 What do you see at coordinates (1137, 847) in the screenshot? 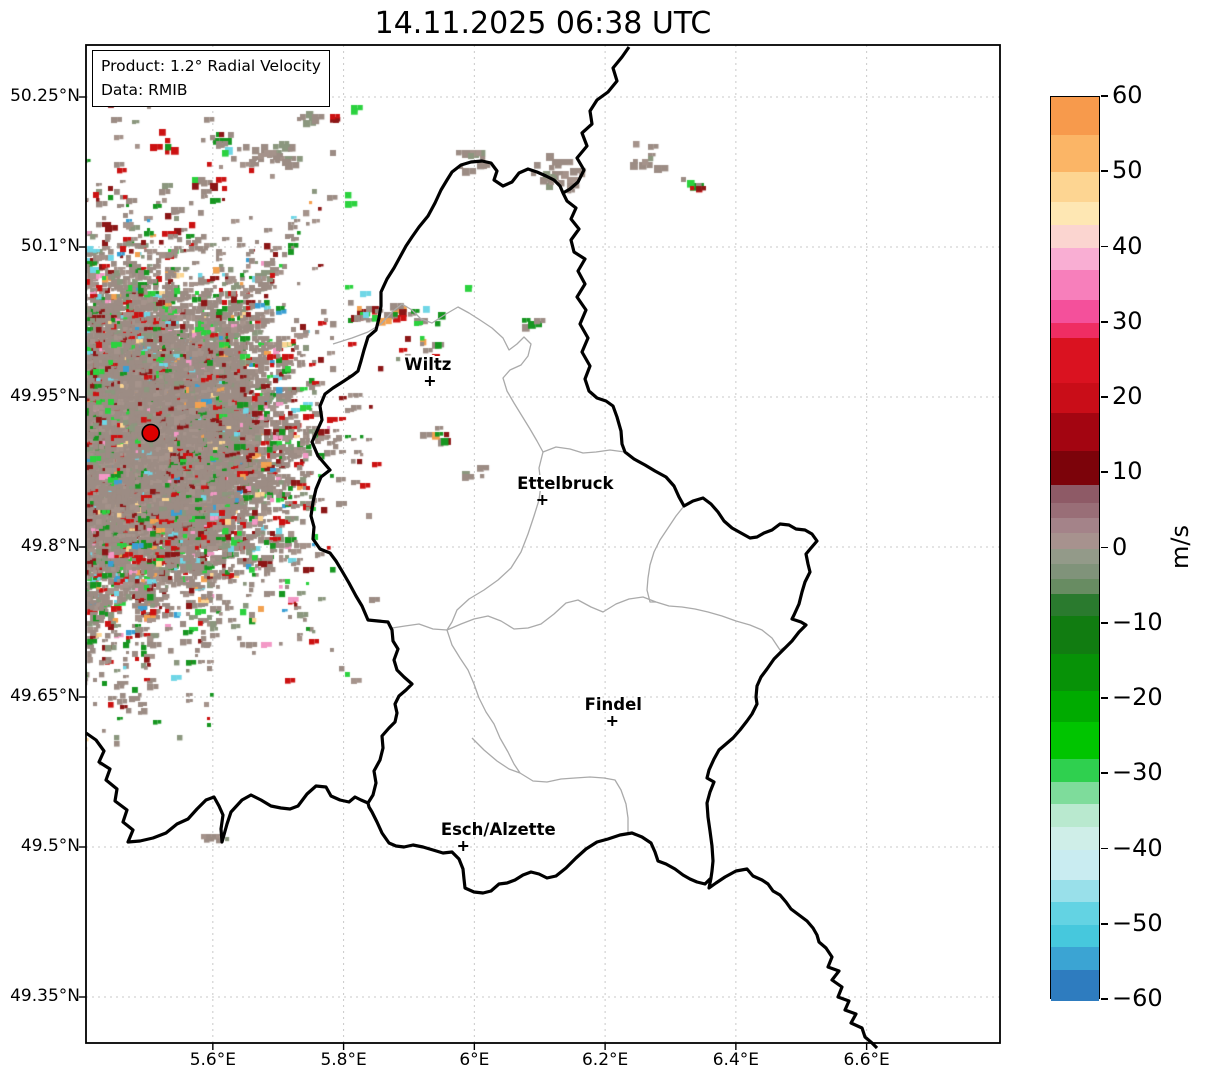
I see `colorbar-tick-label: −40` at bounding box center [1137, 847].